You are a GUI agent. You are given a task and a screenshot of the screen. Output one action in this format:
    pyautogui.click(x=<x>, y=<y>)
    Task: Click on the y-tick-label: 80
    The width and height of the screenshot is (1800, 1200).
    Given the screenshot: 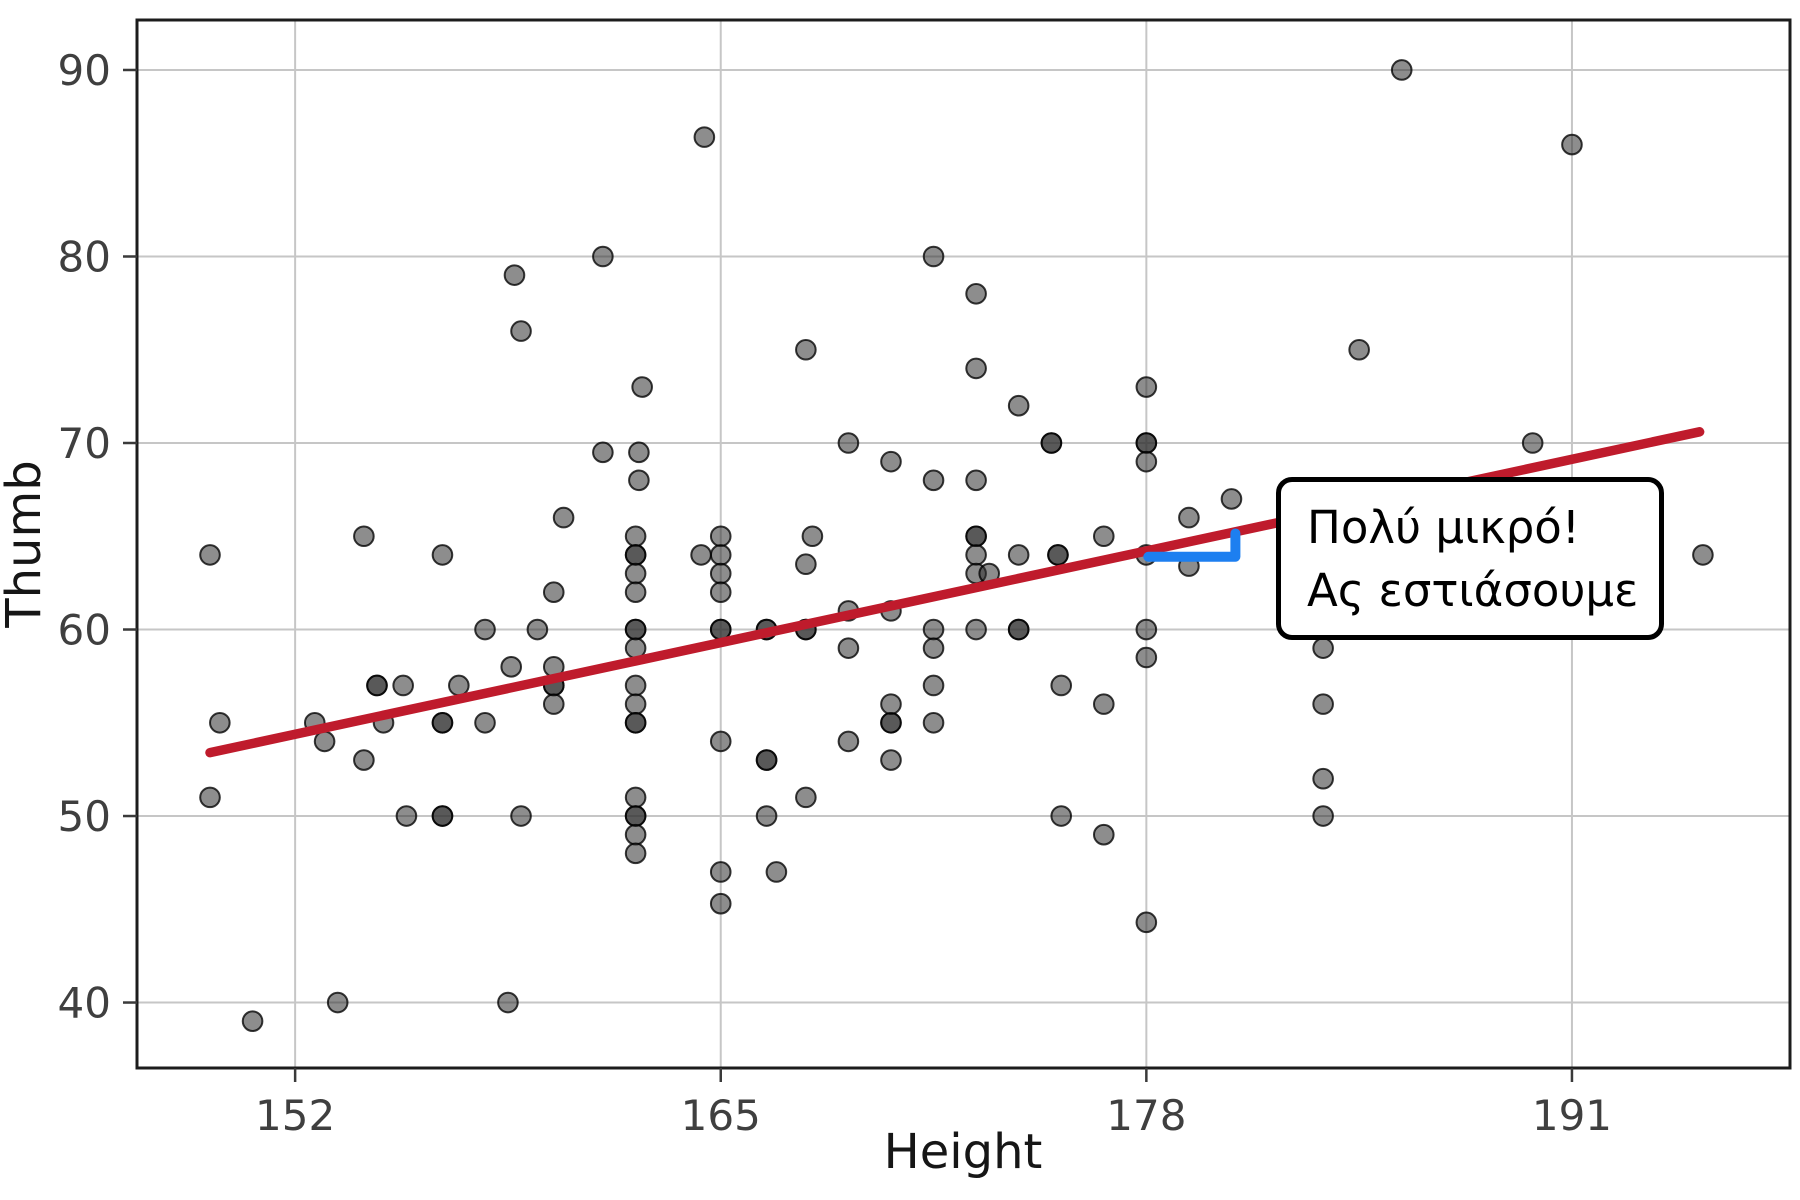 What is the action you would take?
    pyautogui.click(x=84, y=256)
    